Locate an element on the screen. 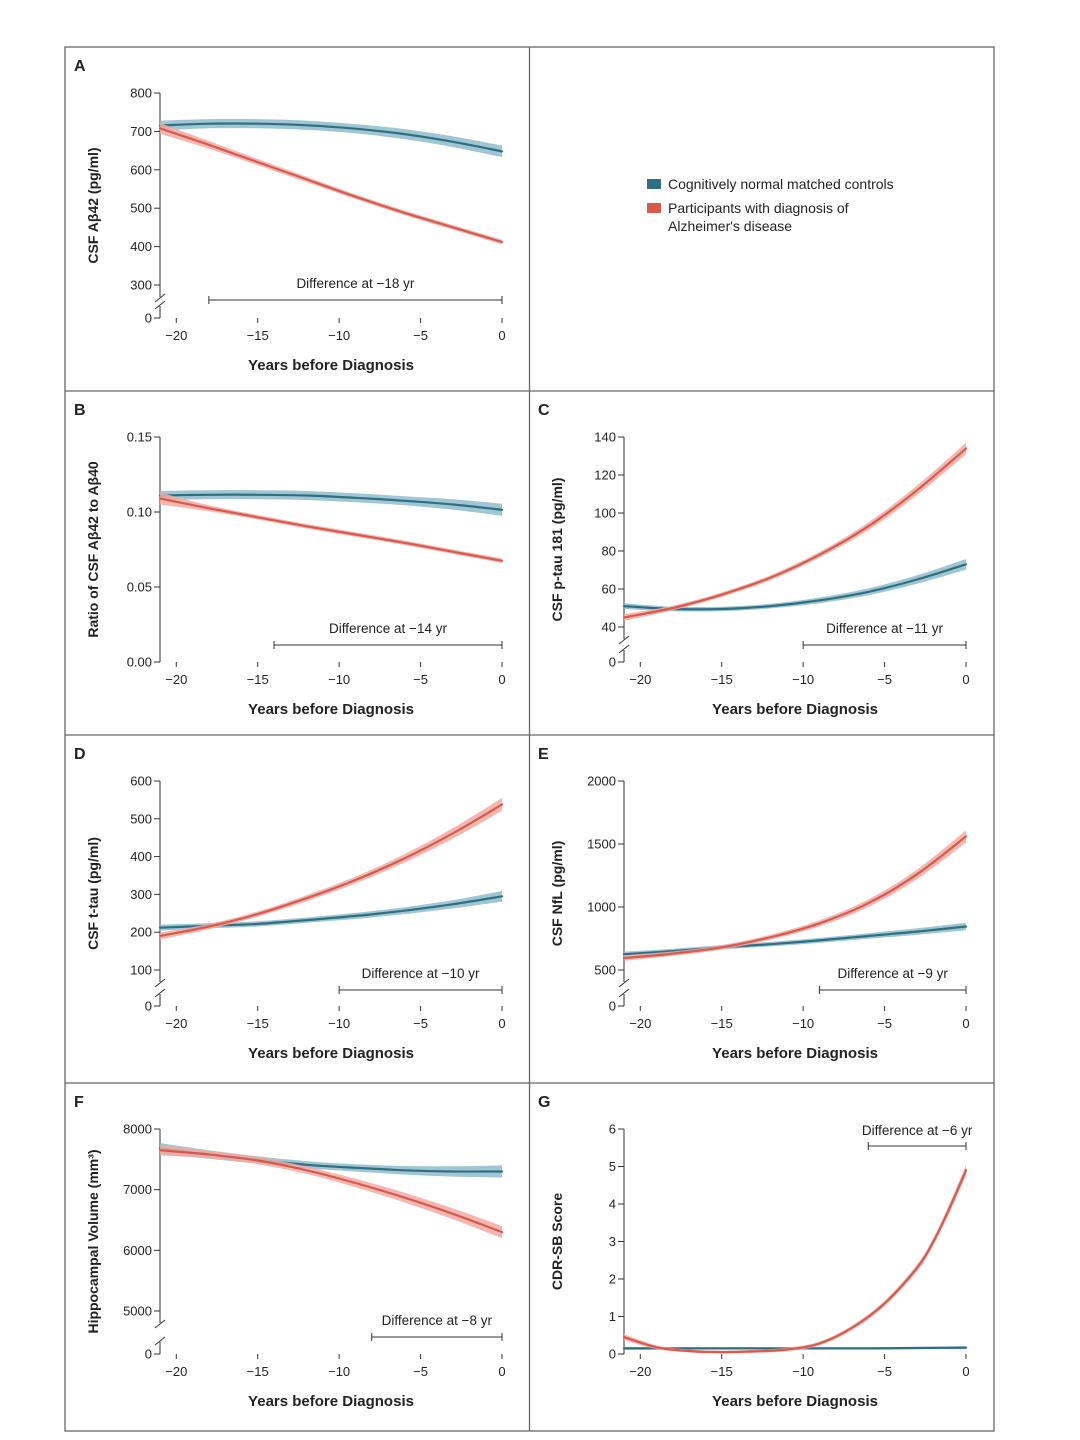 This screenshot has height=1440, width=1080. series-line-ad-f is located at coordinates (331, 1191).